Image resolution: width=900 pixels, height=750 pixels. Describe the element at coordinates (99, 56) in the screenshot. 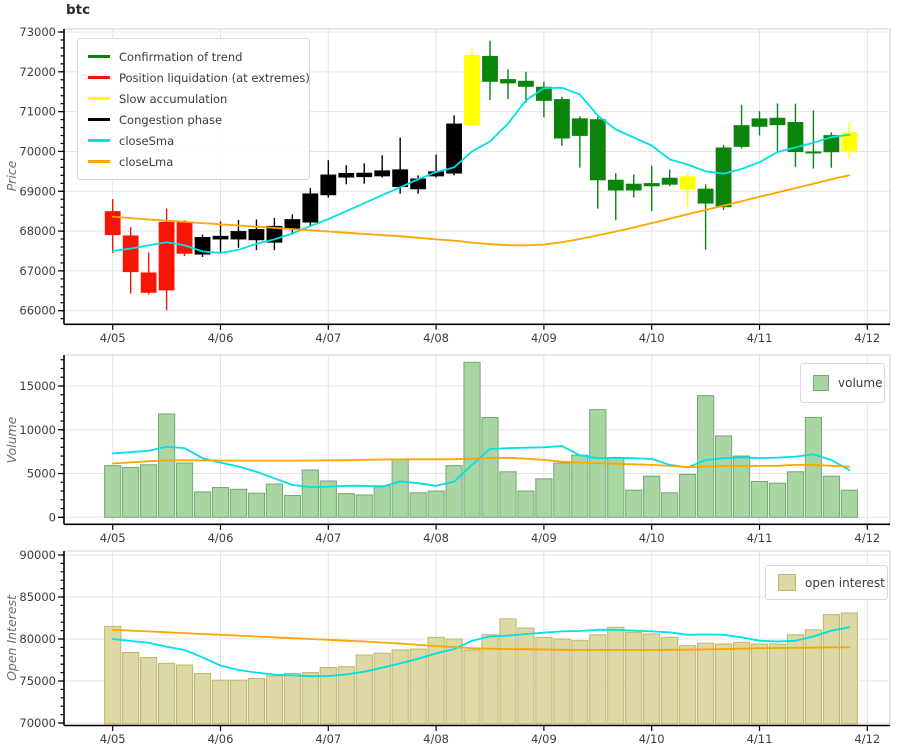

I see `trend-line-swatch` at that location.